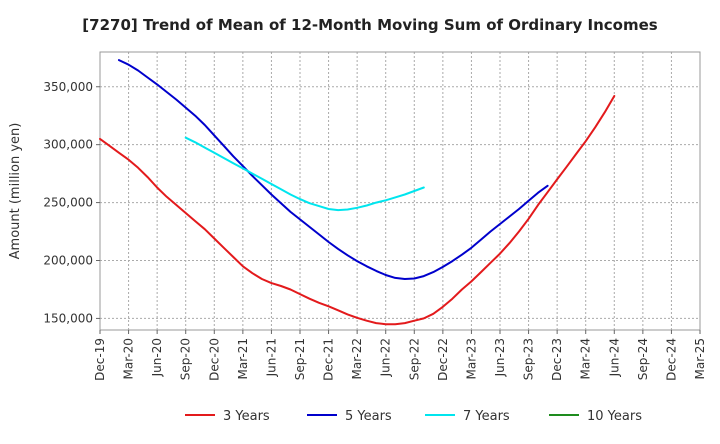 This screenshot has width=720, height=444. I want to click on legend-label-3-years: 3 Years, so click(246, 416).